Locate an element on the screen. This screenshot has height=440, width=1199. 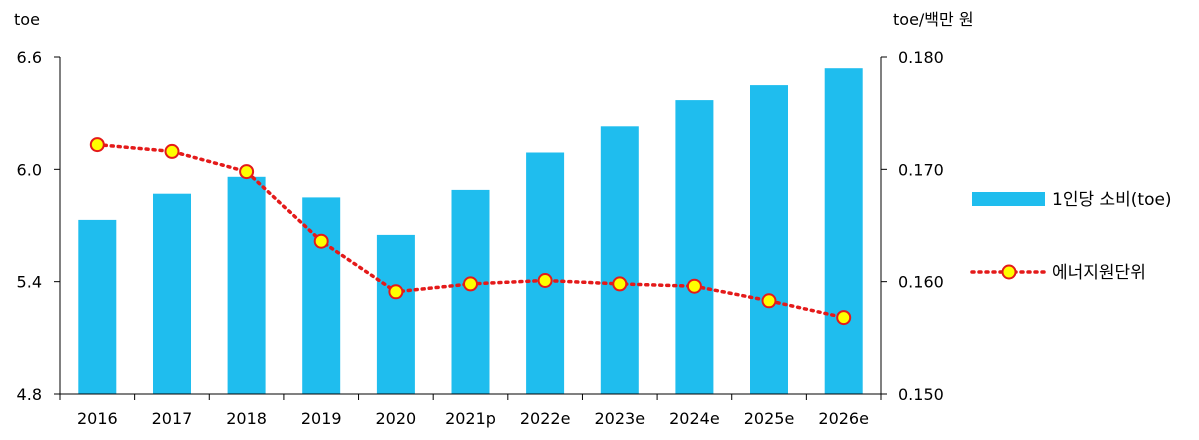
legend-line-marker is located at coordinates (1009, 272).